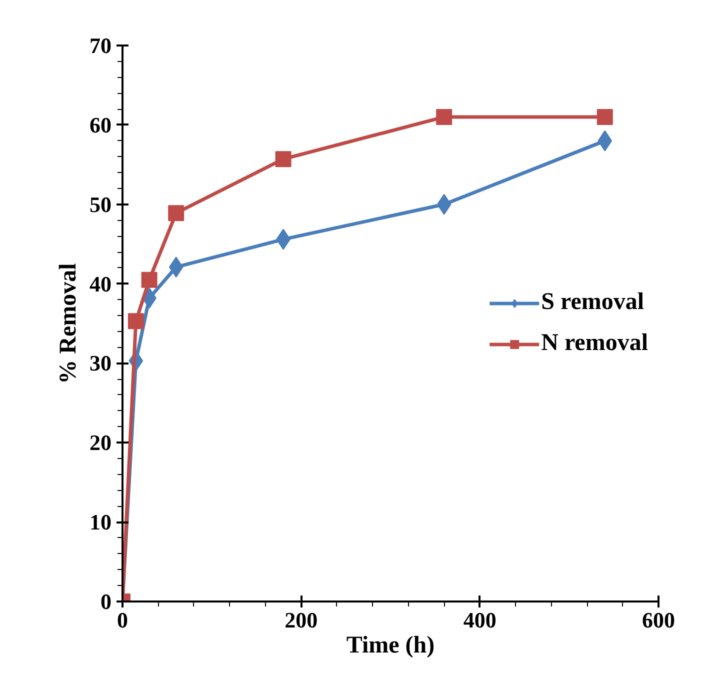  Describe the element at coordinates (658, 620) in the screenshot. I see `x-tick-label: 600` at that location.